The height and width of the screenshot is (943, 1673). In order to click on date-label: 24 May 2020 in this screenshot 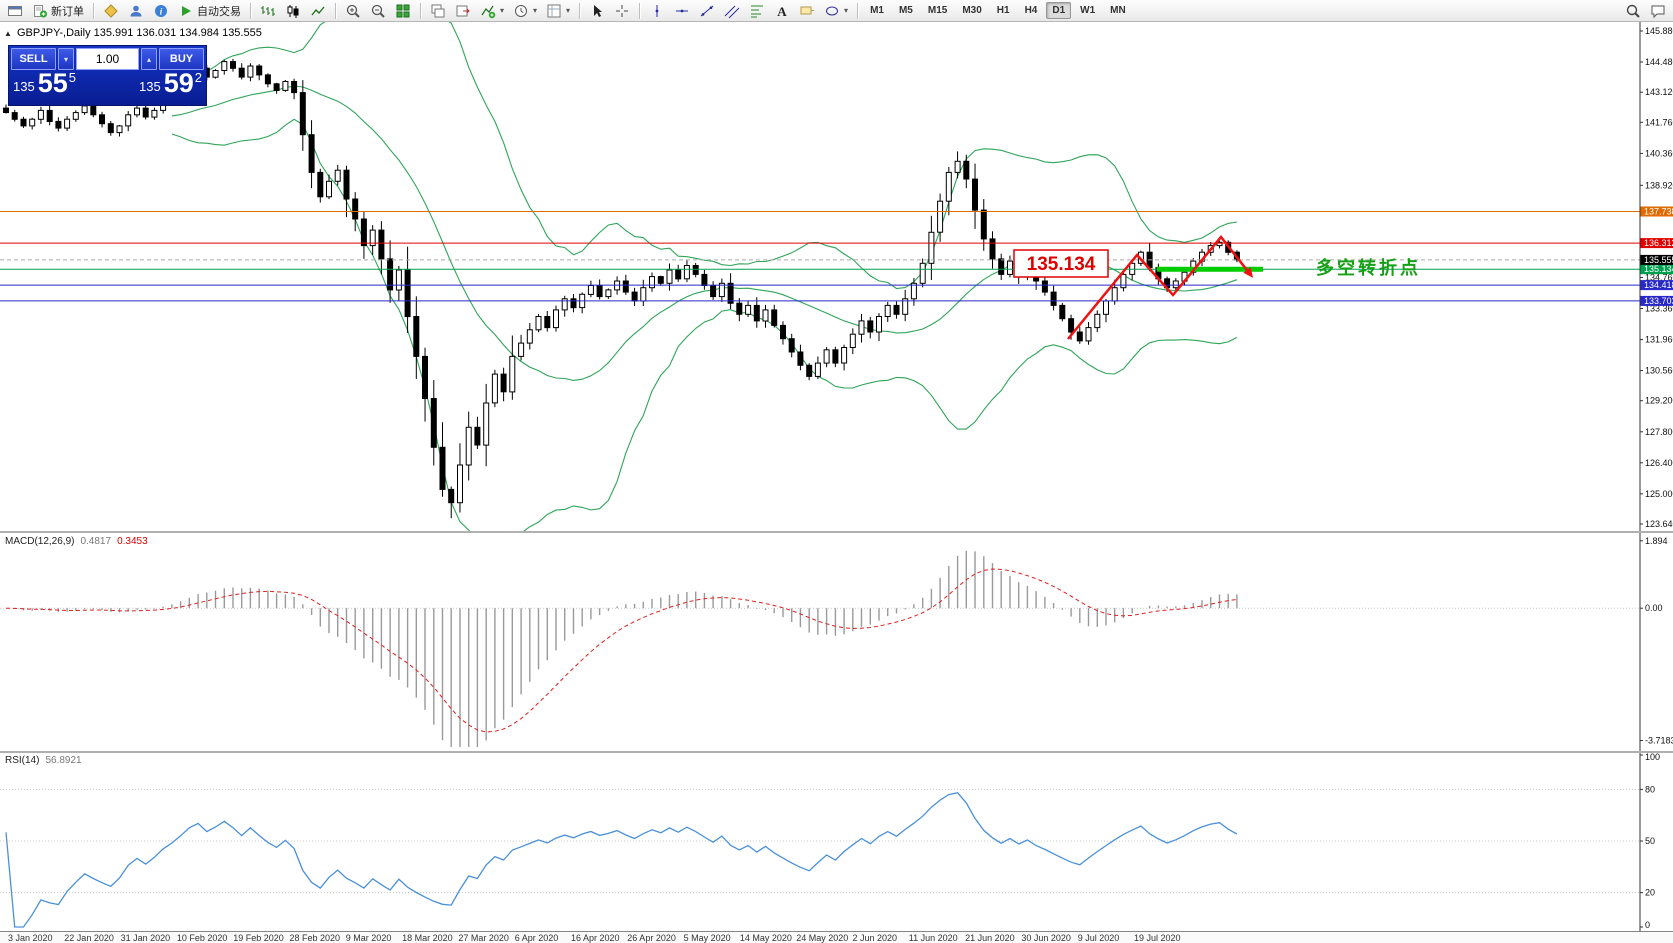, I will do `click(822, 938)`.